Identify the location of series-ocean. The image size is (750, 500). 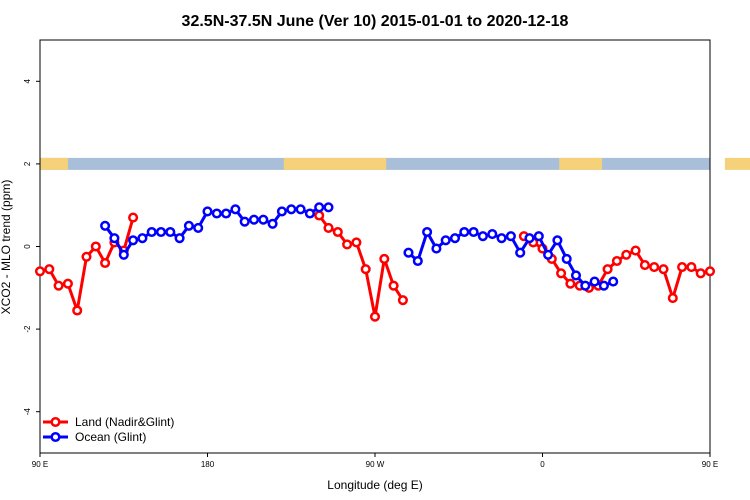
(359, 246).